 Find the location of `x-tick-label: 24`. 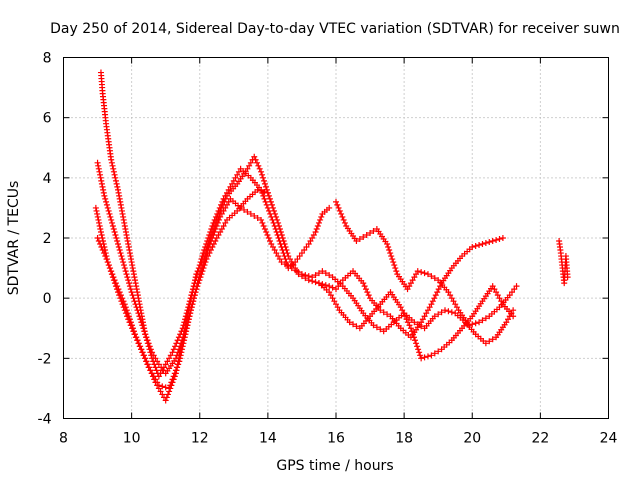

x-tick-label: 24 is located at coordinates (609, 439).